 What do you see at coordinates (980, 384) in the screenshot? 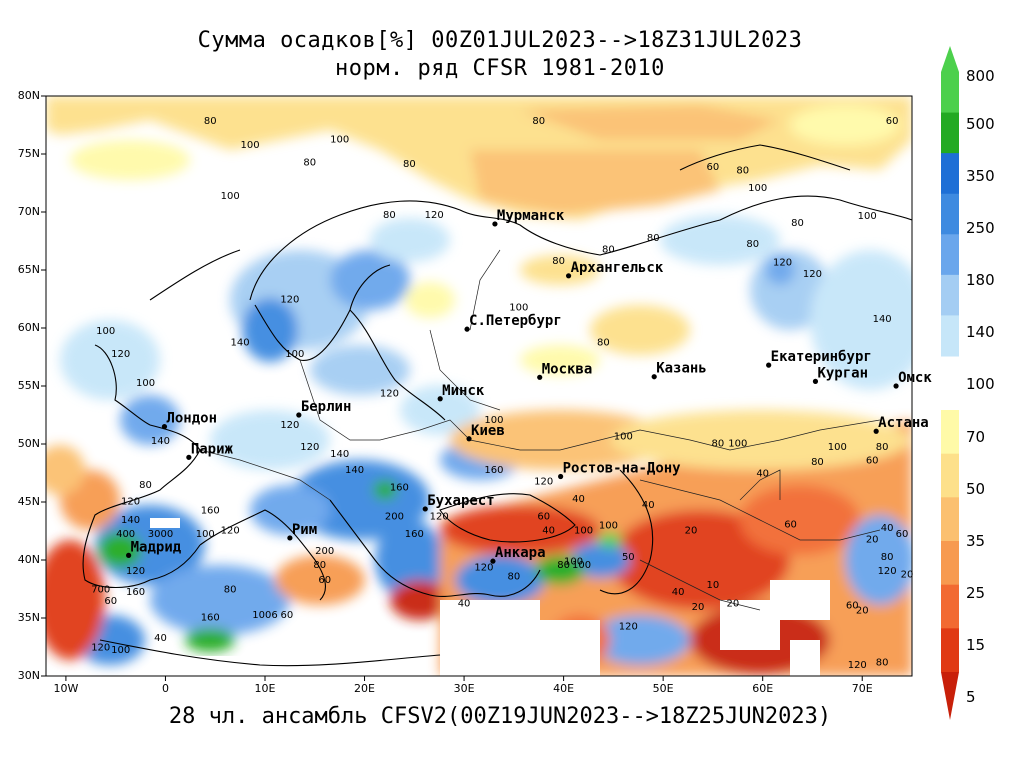
I see `colorbar-label: 100` at bounding box center [980, 384].